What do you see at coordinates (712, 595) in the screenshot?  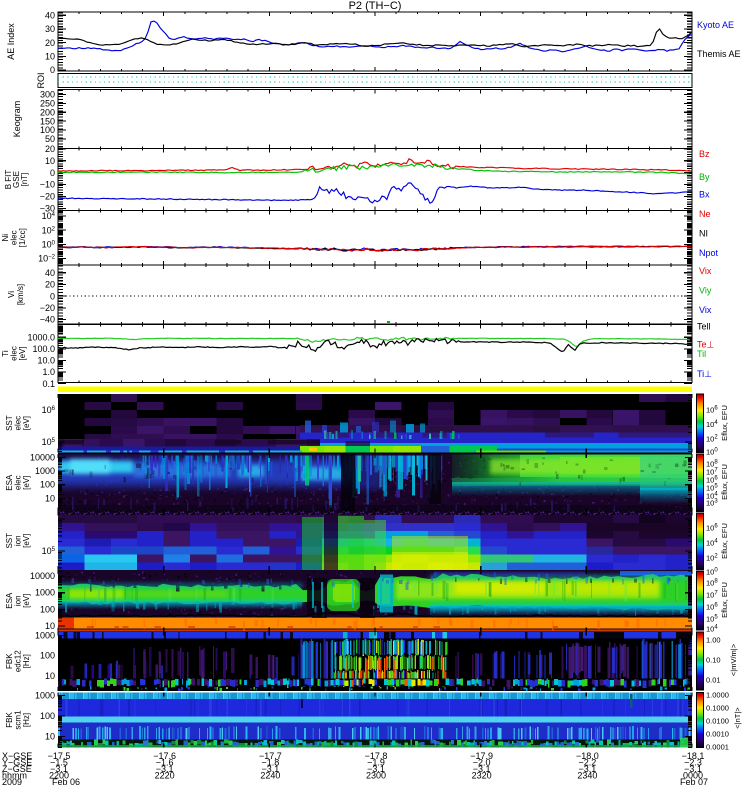 I see `svg-text: 107` at bounding box center [712, 595].